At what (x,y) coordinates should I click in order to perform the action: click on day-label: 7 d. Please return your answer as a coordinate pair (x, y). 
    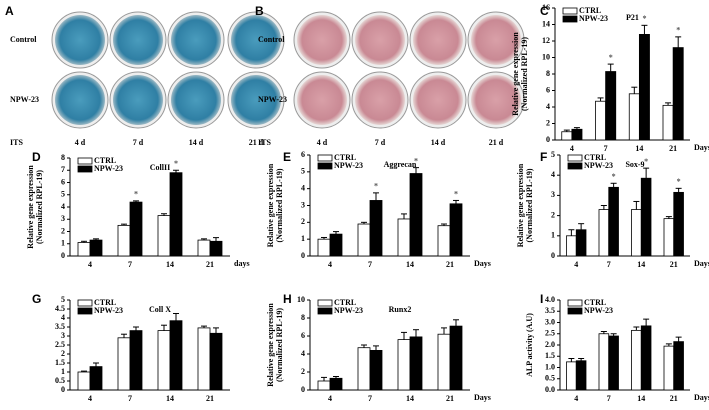
    Looking at the image, I should click on (380, 142).